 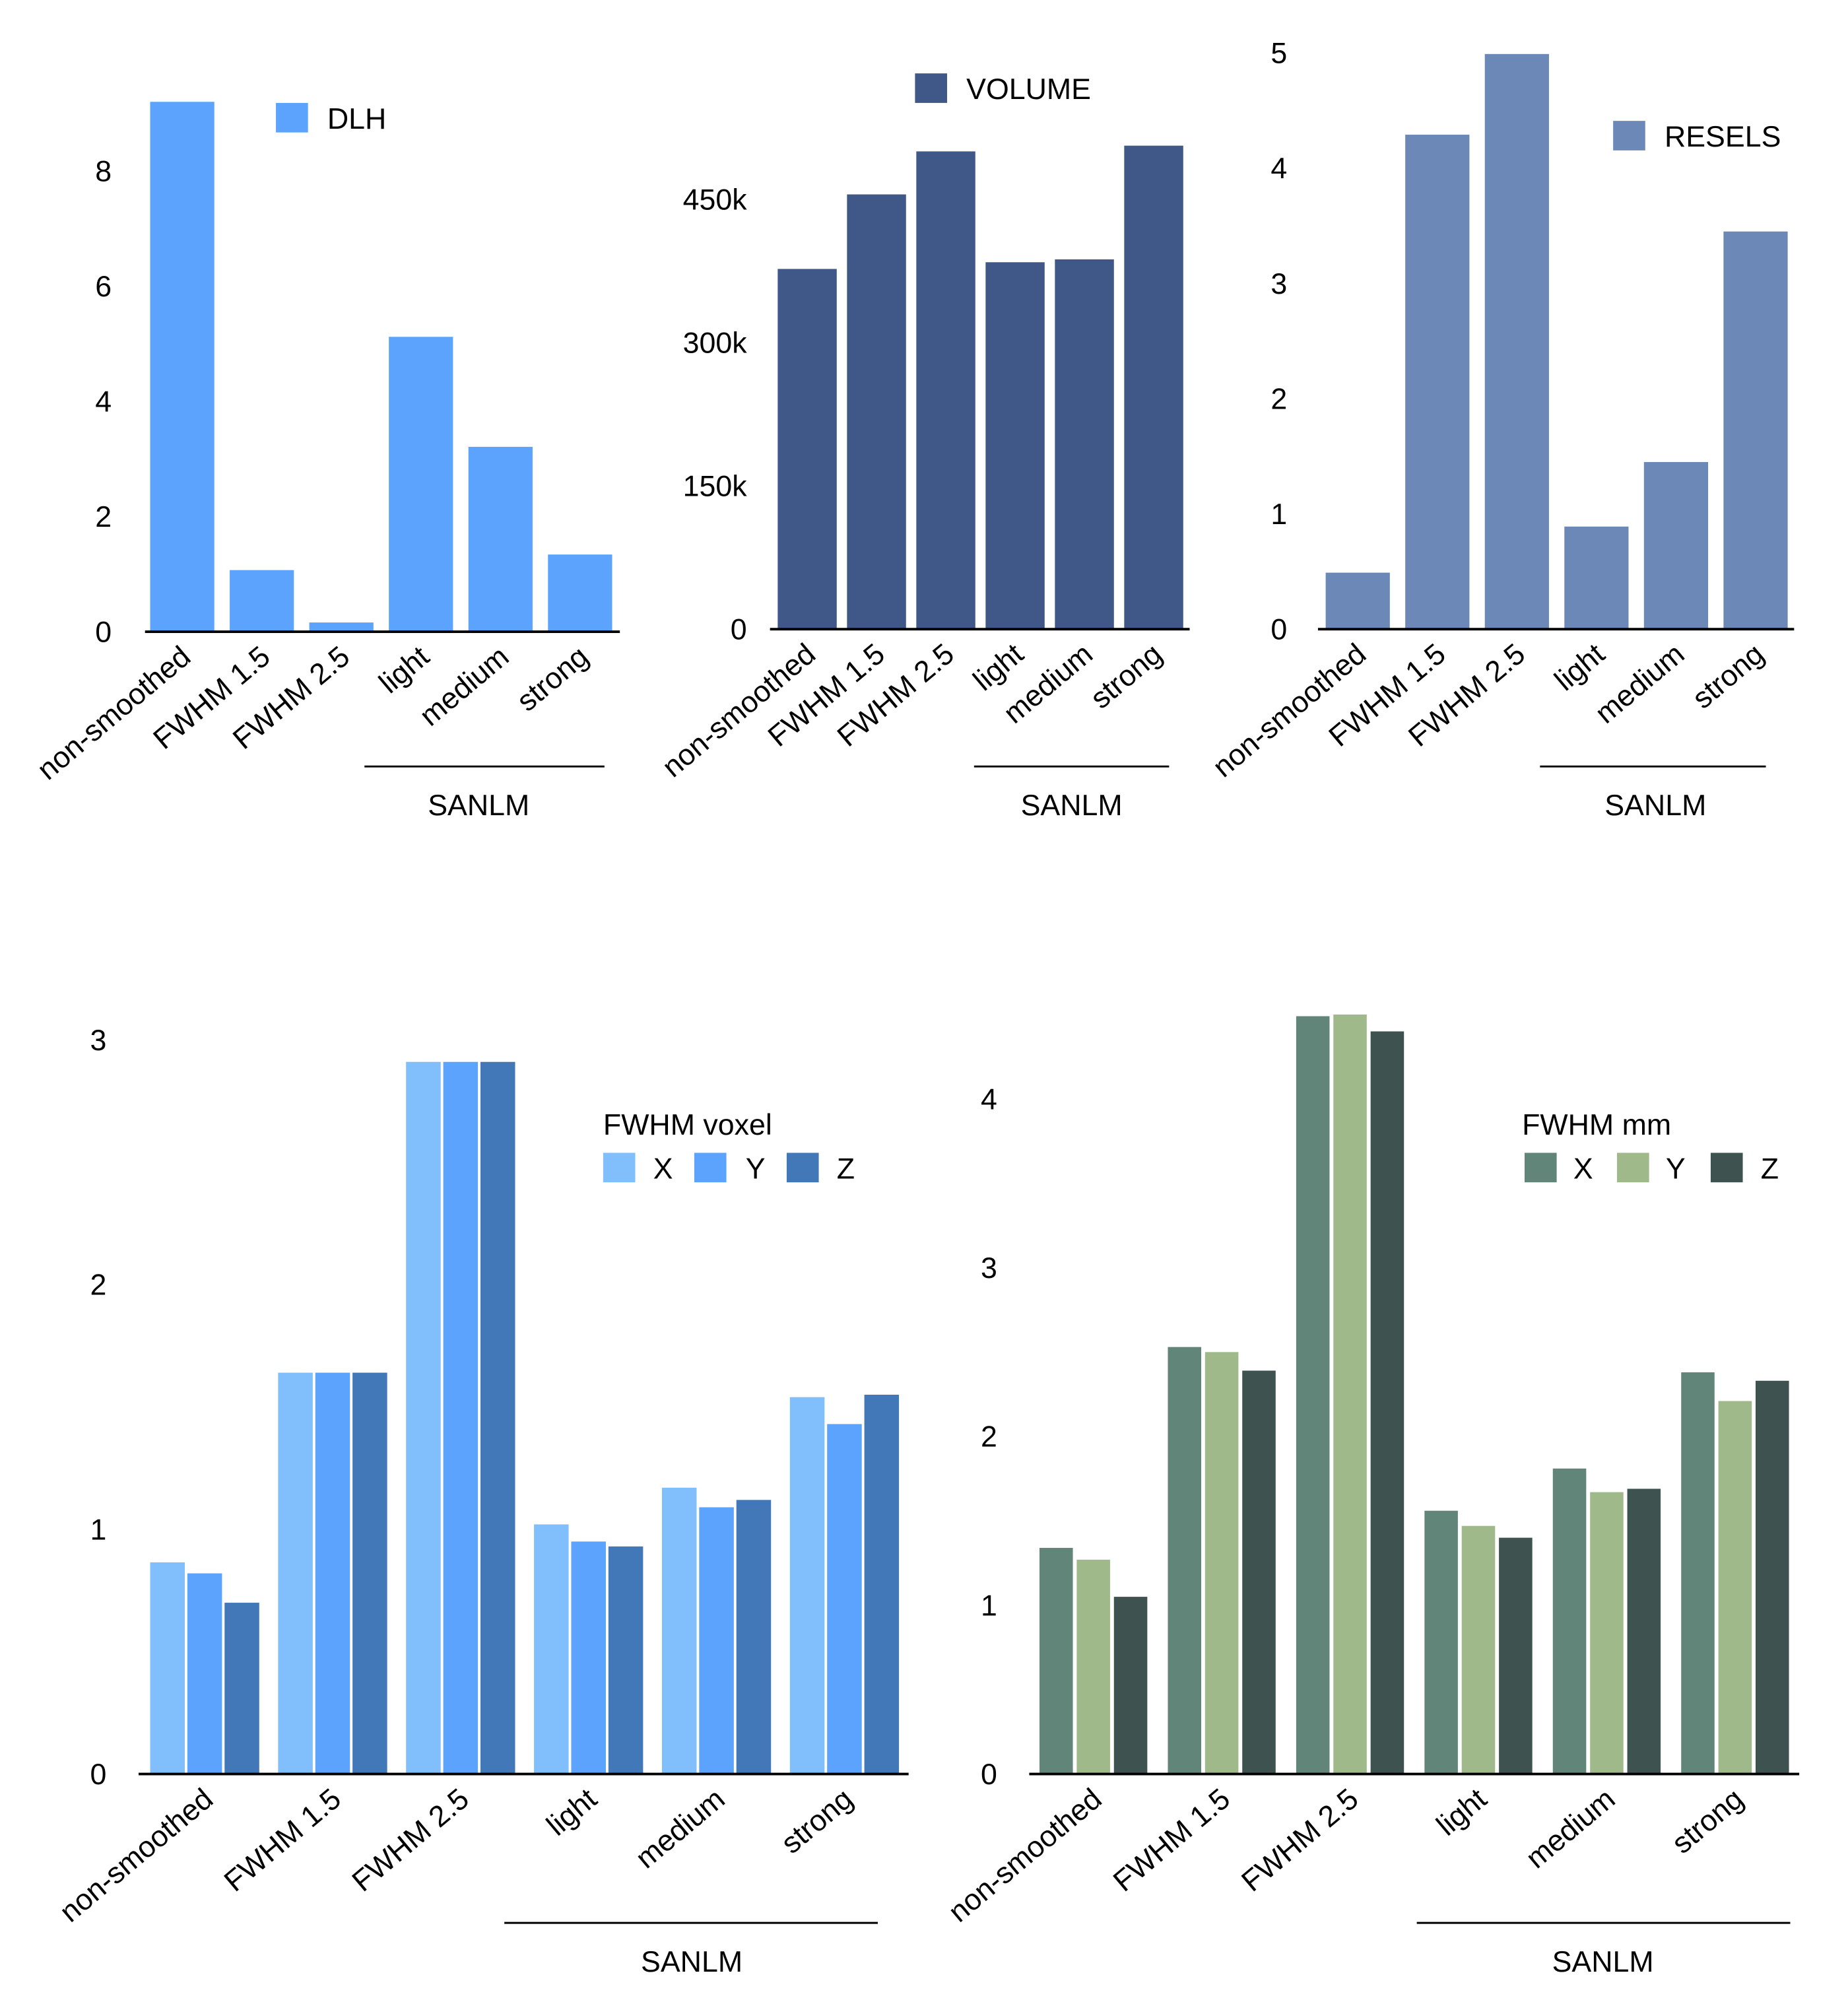 What do you see at coordinates (1723, 137) in the screenshot?
I see `legend-label: RESELS` at bounding box center [1723, 137].